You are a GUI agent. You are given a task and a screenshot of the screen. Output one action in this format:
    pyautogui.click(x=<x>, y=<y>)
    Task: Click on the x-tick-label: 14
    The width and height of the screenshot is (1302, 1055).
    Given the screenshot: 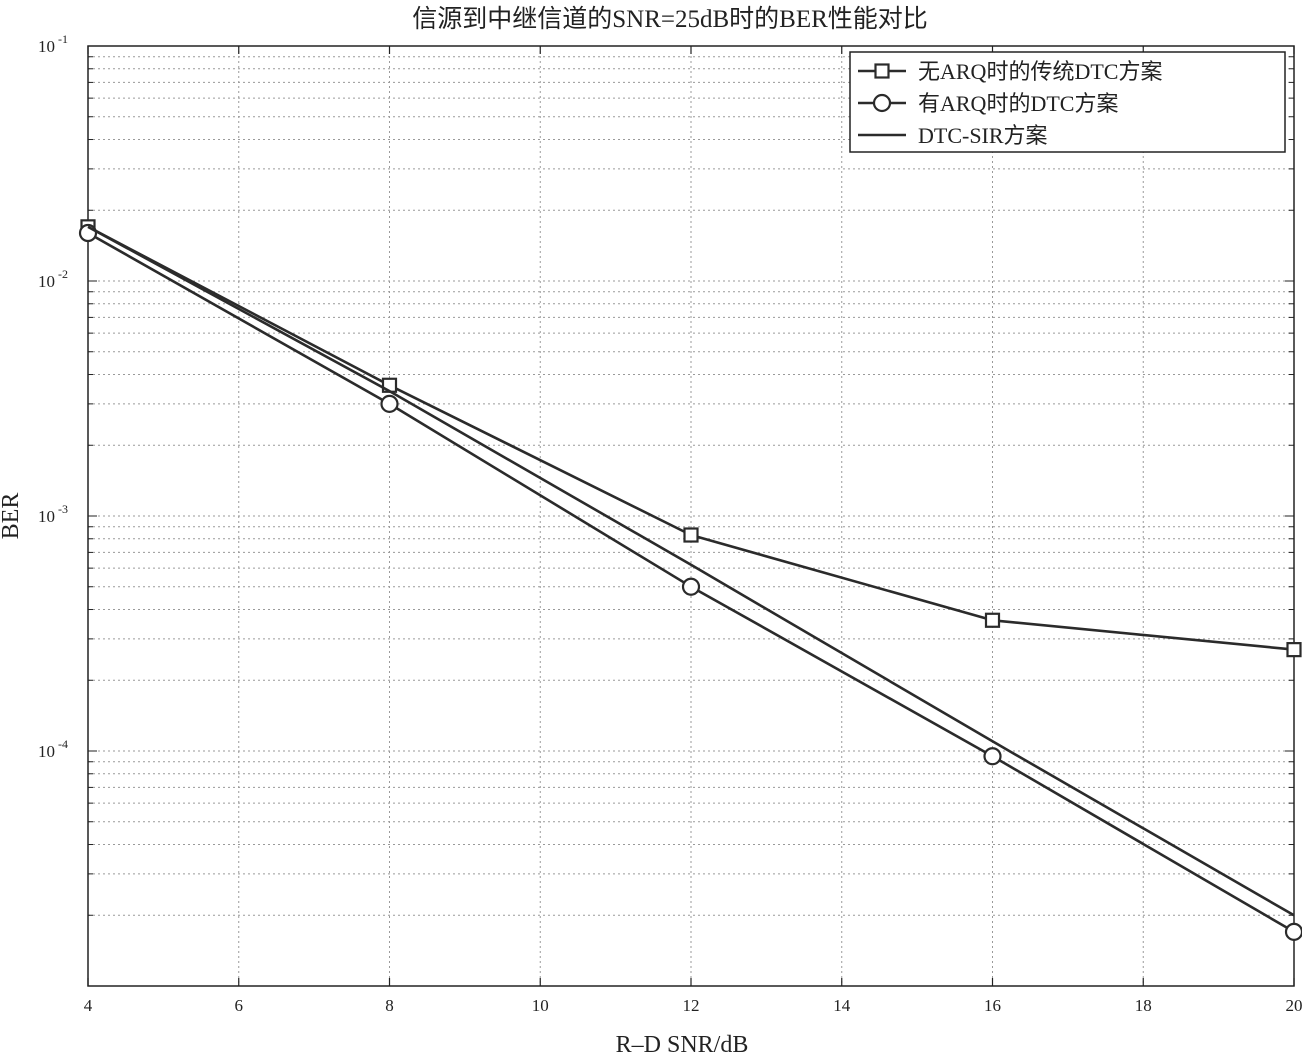 What is the action you would take?
    pyautogui.click(x=842, y=1005)
    